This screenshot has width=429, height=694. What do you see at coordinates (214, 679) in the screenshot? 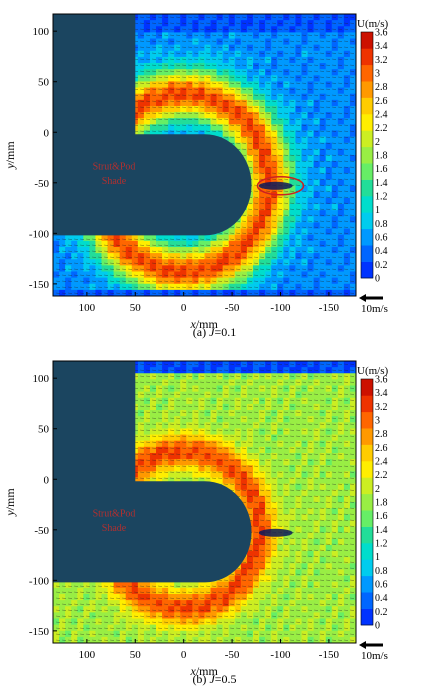
I see `caption-b: (b) J=0.5` at bounding box center [214, 679].